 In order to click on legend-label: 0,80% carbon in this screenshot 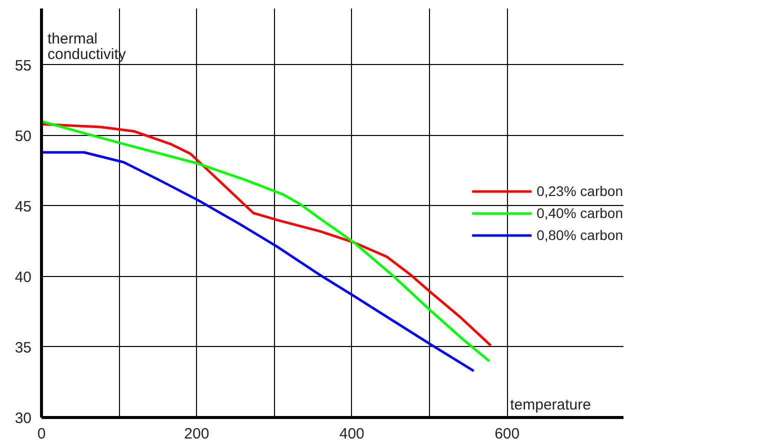, I will do `click(579, 234)`.